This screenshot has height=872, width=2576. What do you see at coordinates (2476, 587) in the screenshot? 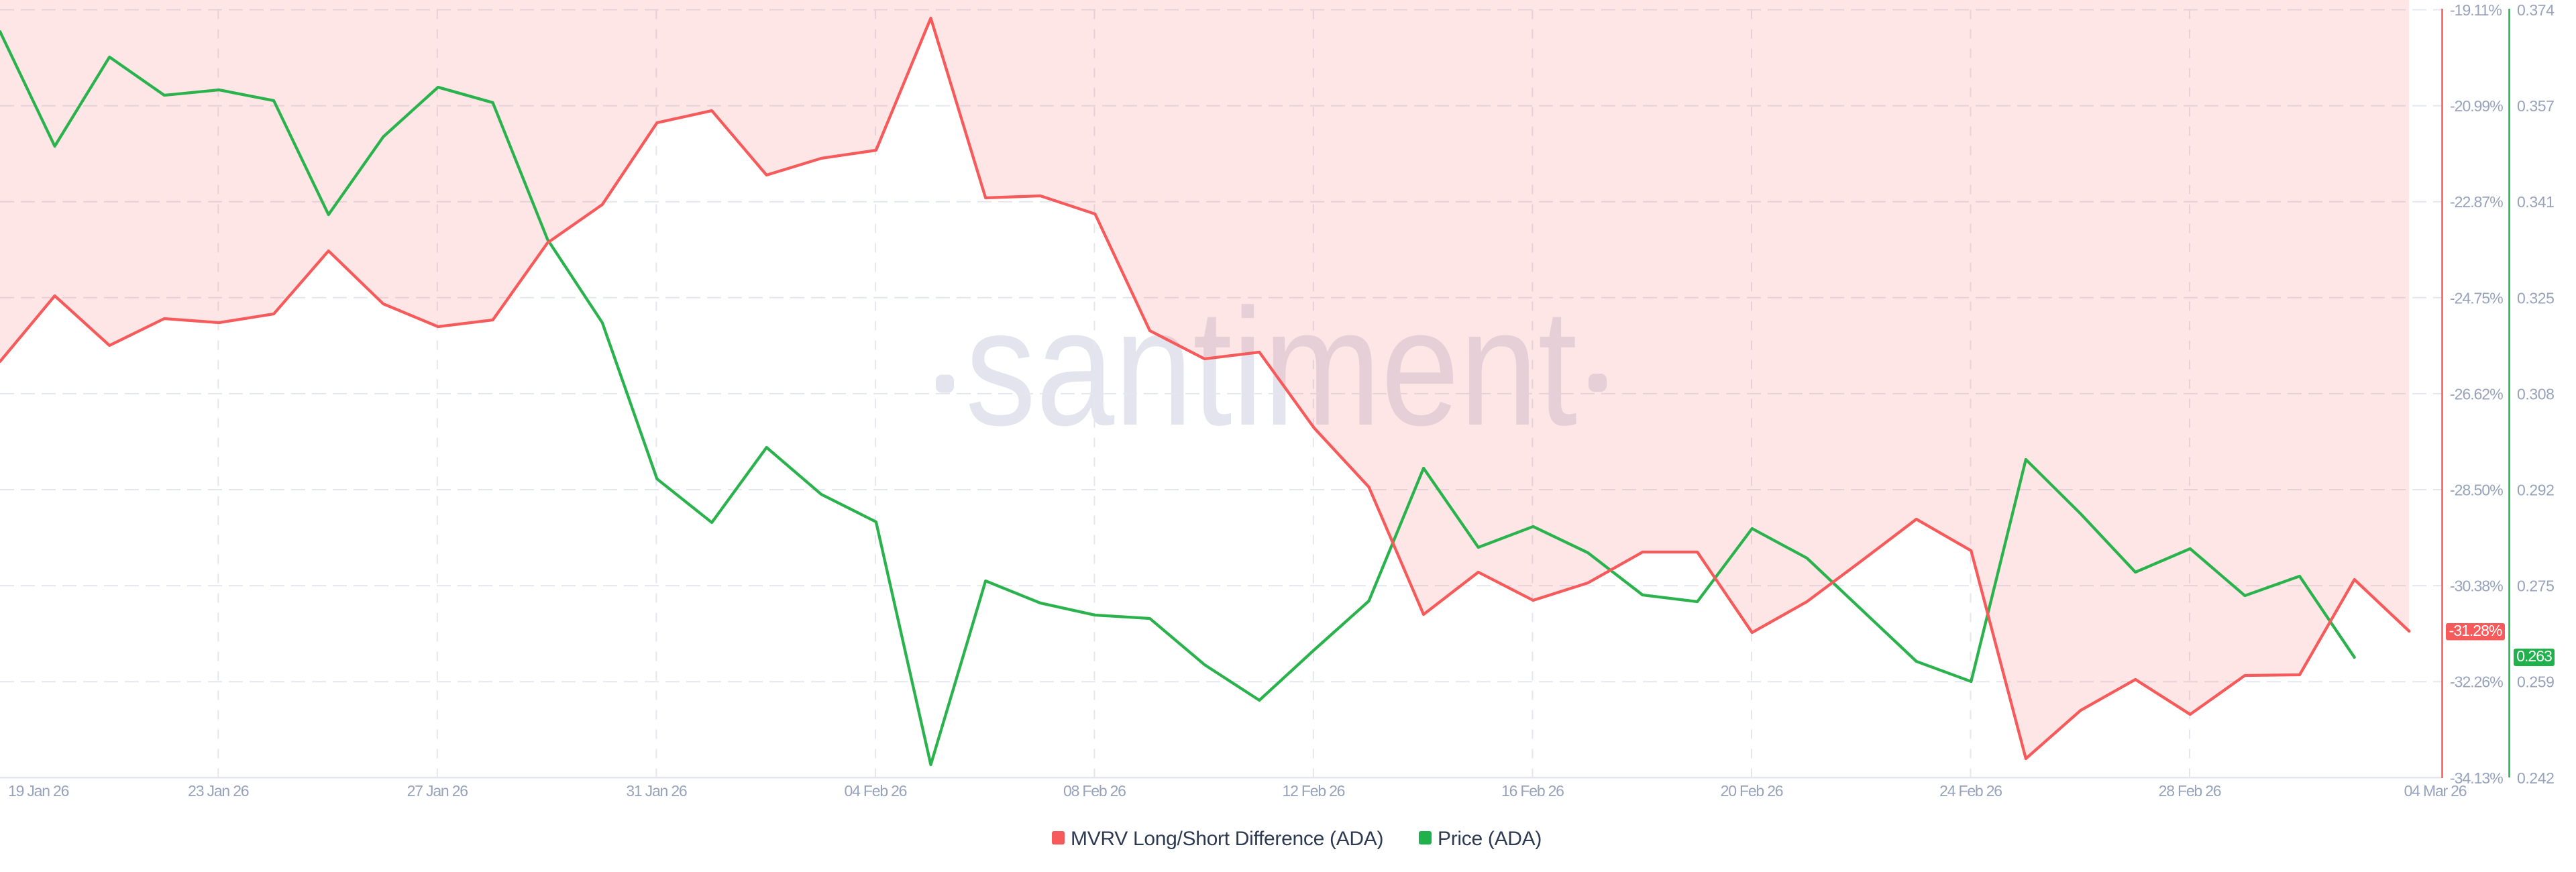
I see `svg-text: -30.38%` at bounding box center [2476, 587].